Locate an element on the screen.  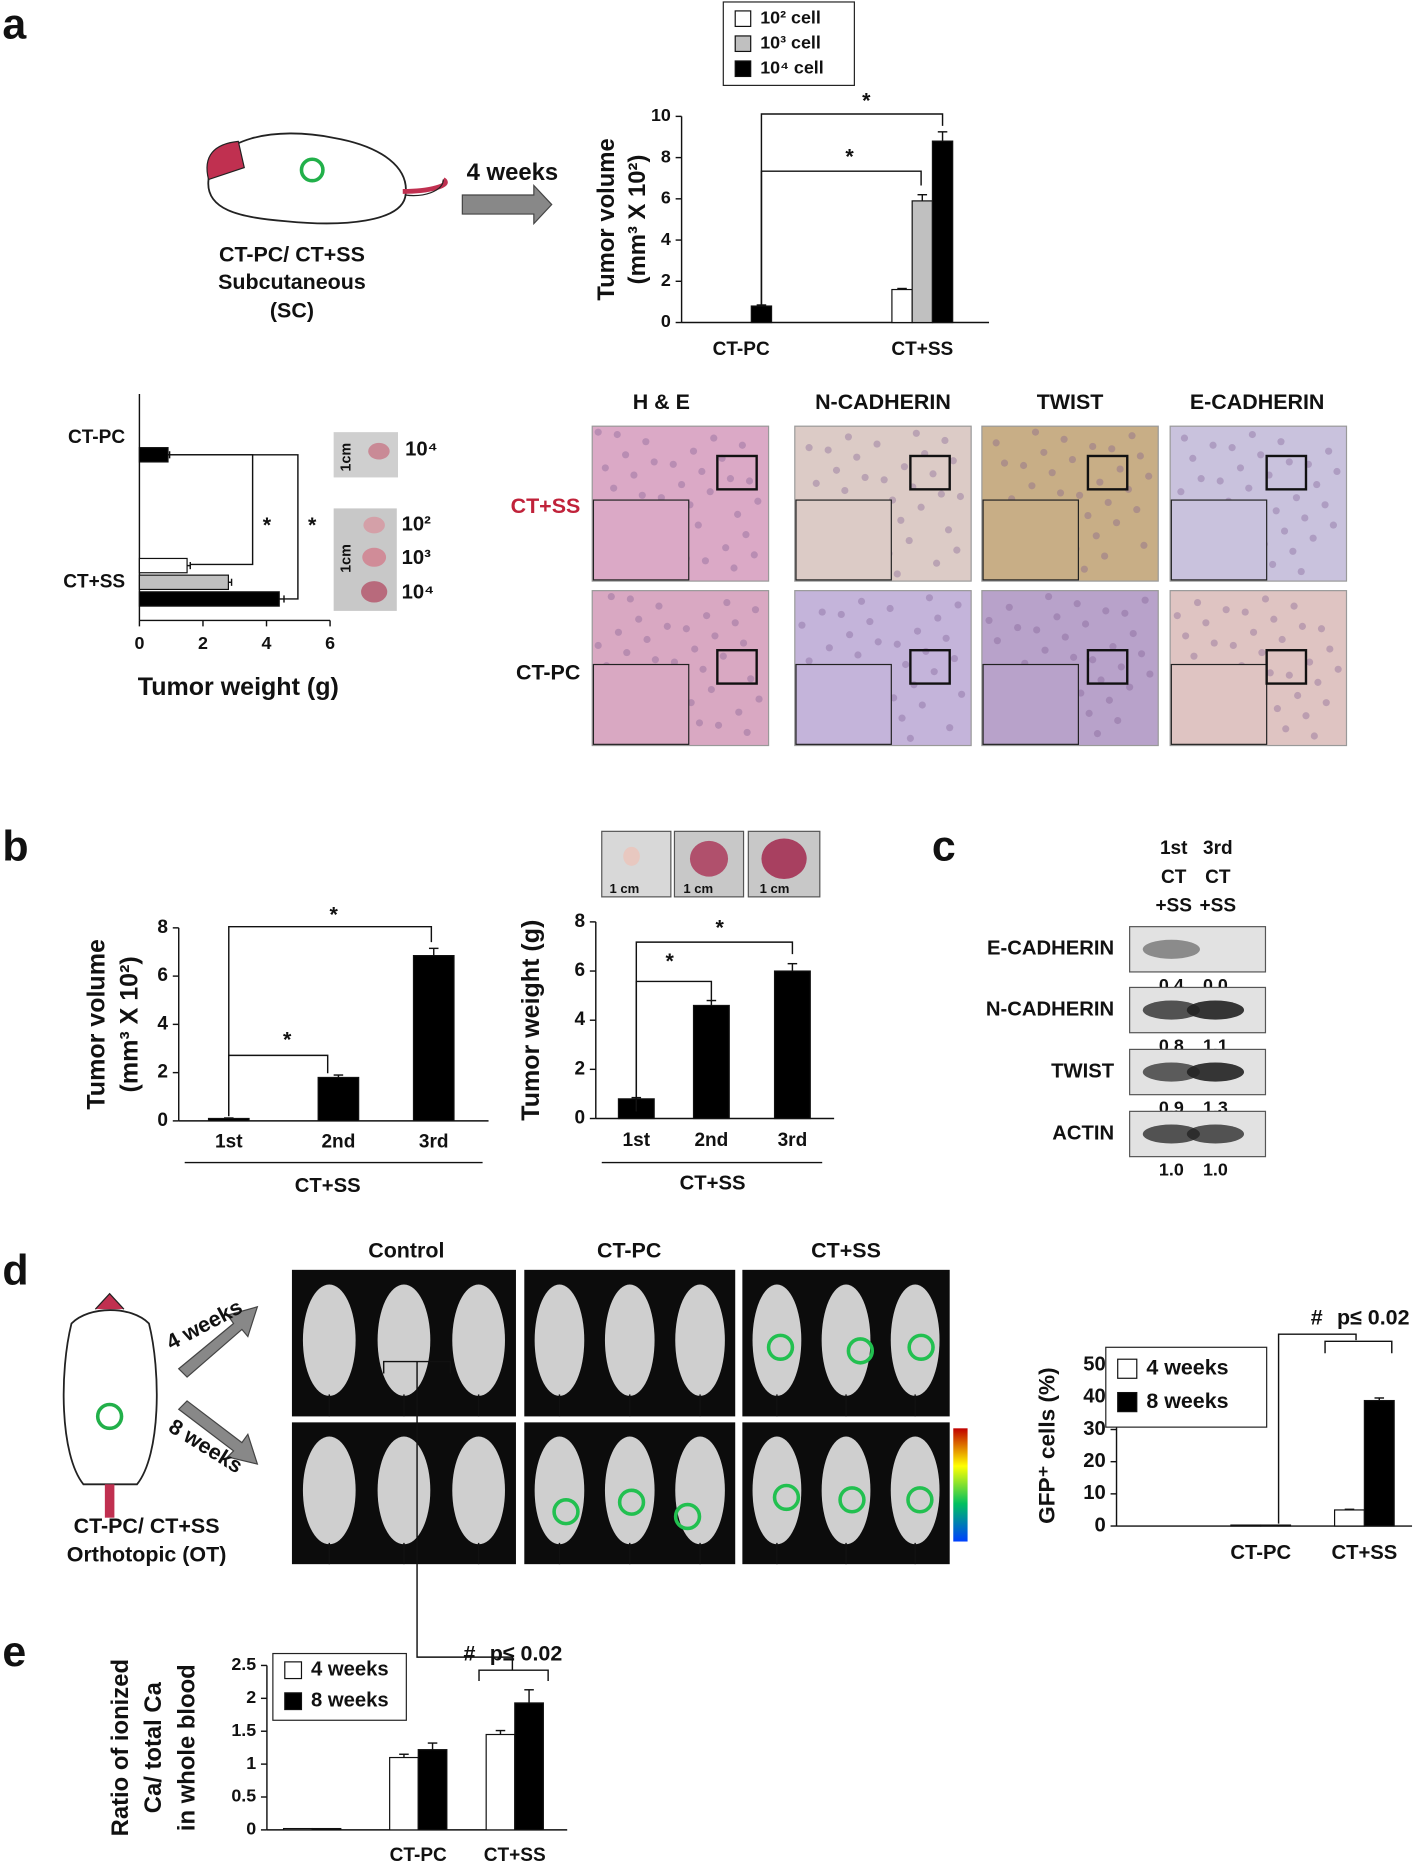
panel-label: b is located at coordinates (15, 847).